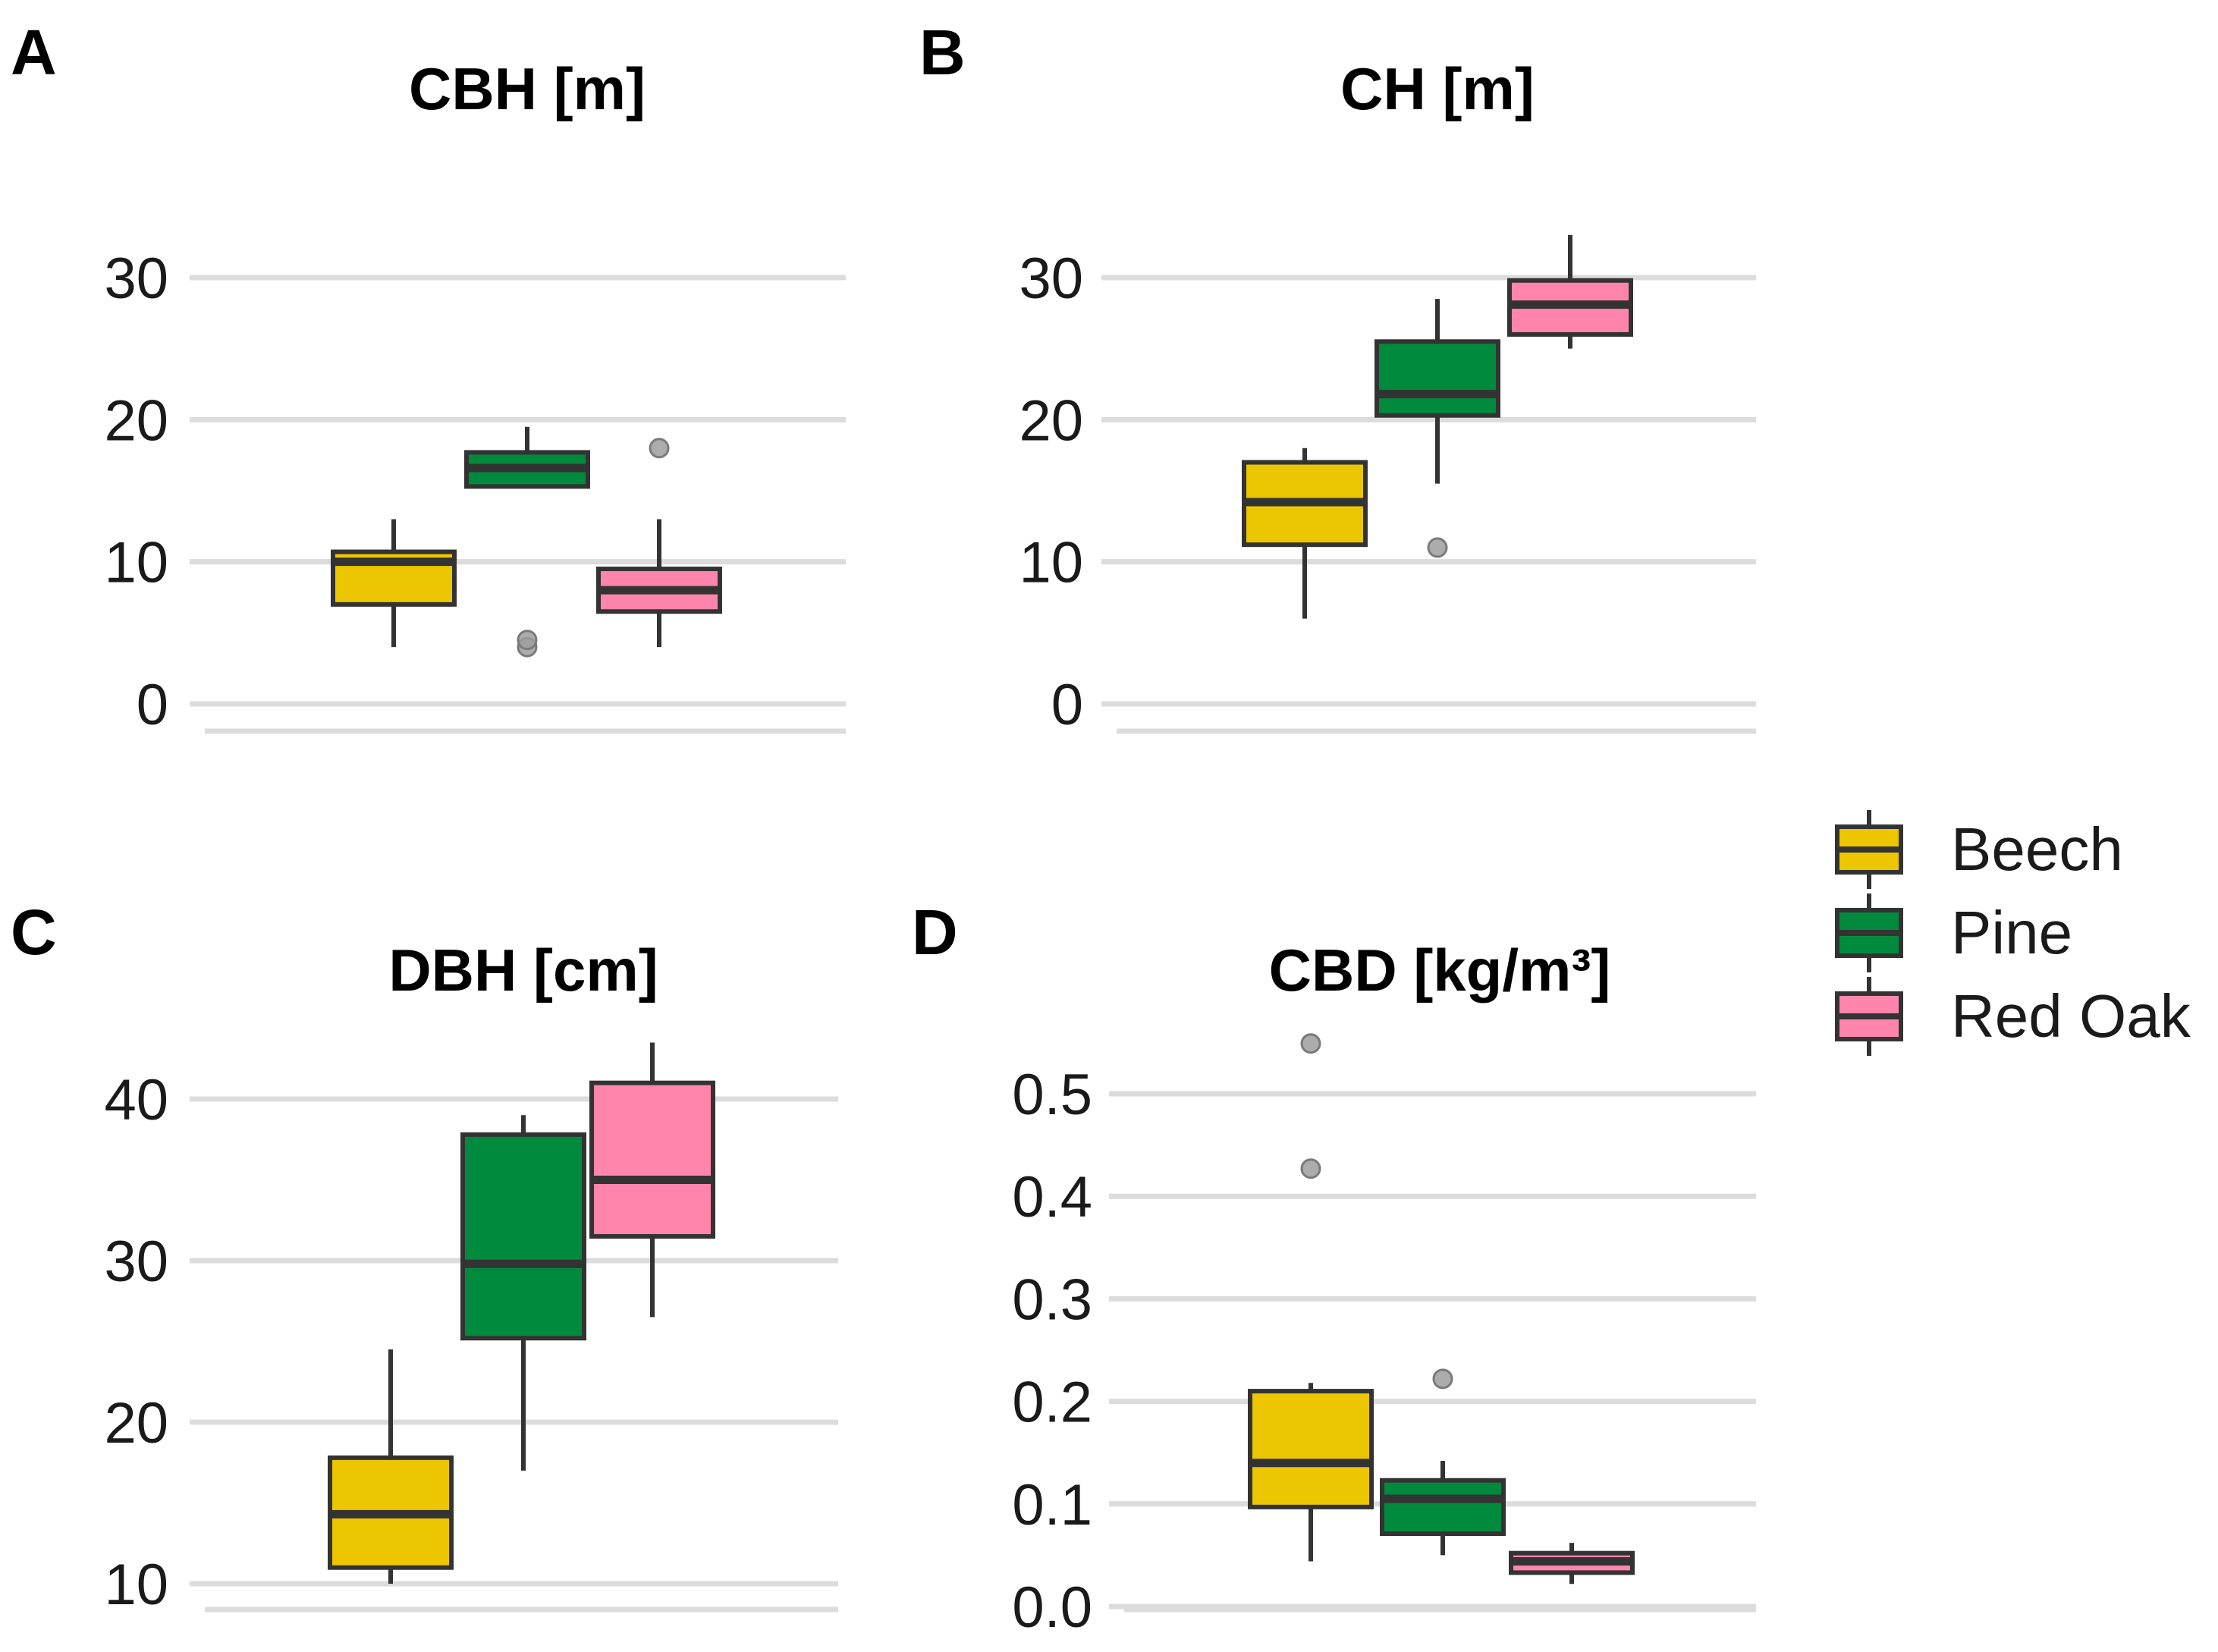 The width and height of the screenshot is (2218, 1652). I want to click on plot-area-b: 0 10 20 30, so click(1387, 486).